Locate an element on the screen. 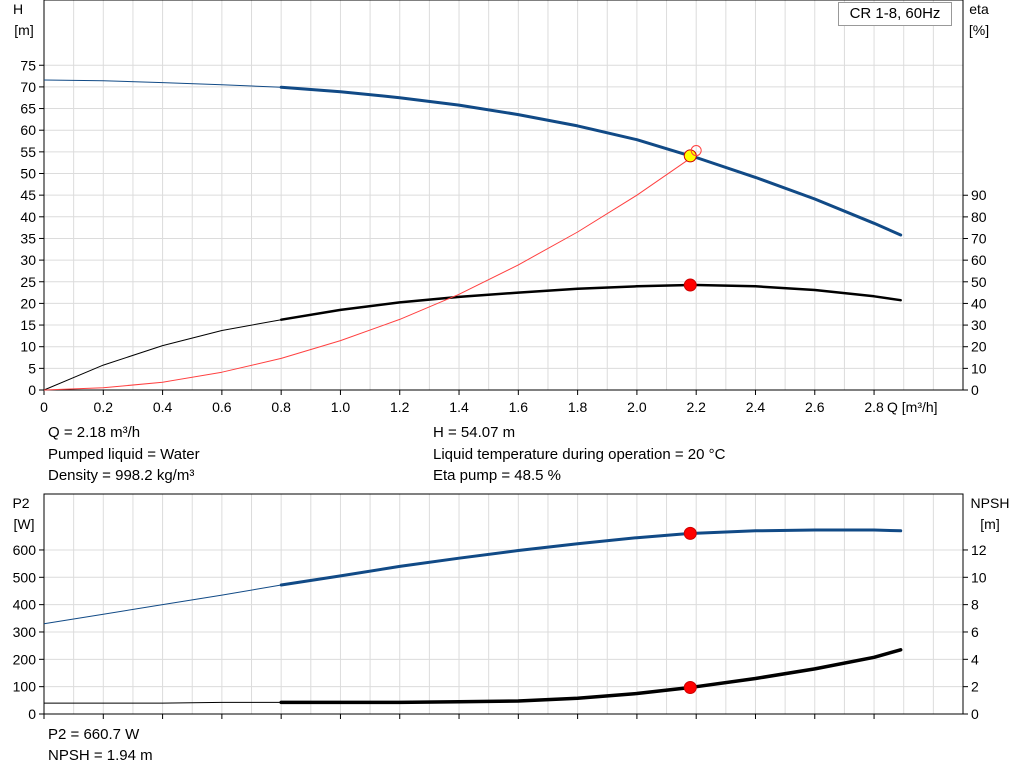 The image size is (1024, 781). x-tick-label: 0 is located at coordinates (44, 407).